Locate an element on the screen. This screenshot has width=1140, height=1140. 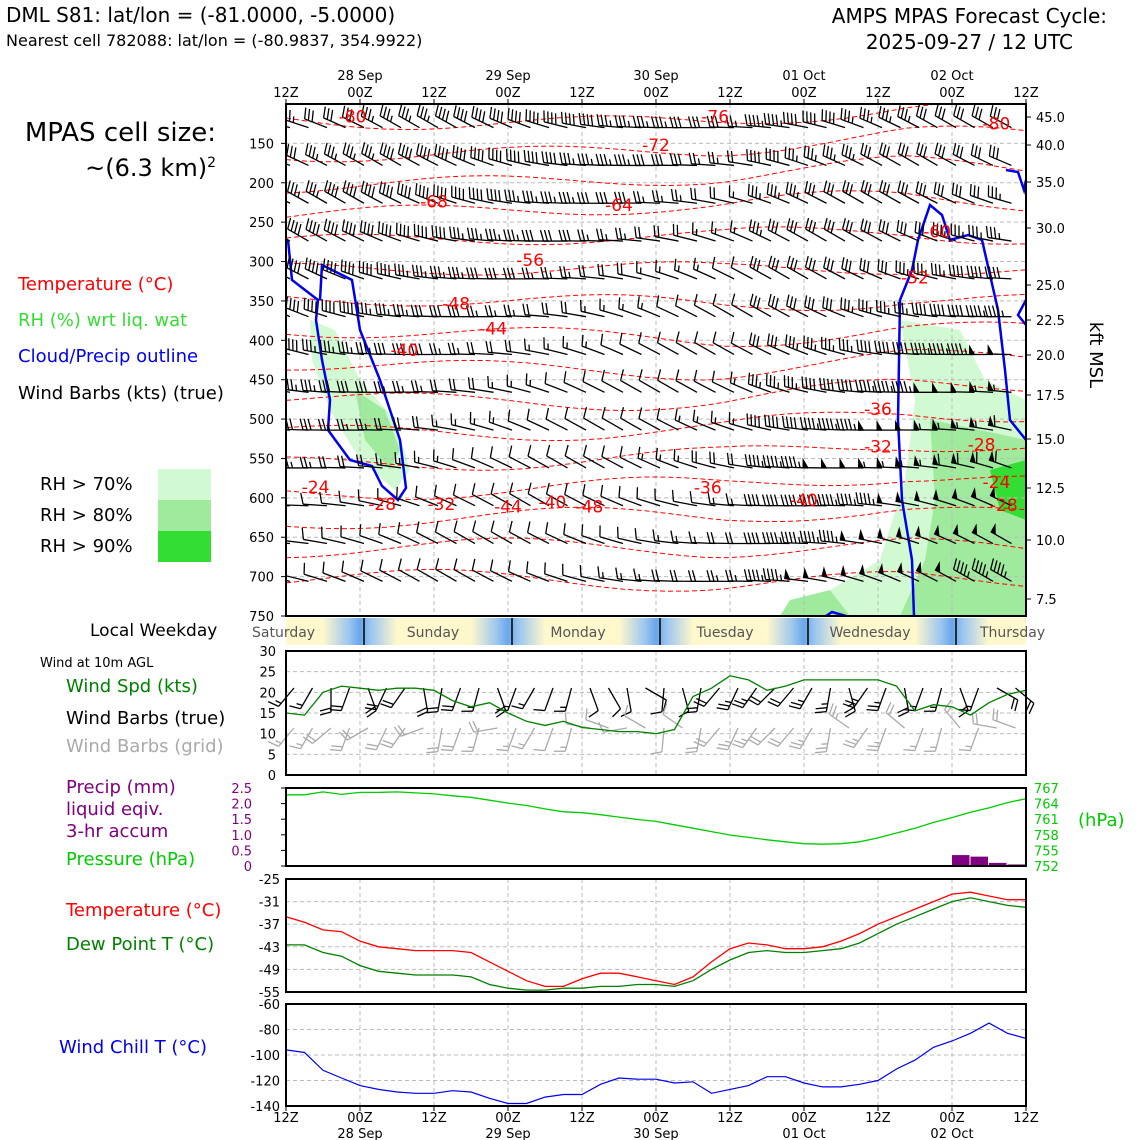
kft-tick-label: 30.0 is located at coordinates (1050, 229).